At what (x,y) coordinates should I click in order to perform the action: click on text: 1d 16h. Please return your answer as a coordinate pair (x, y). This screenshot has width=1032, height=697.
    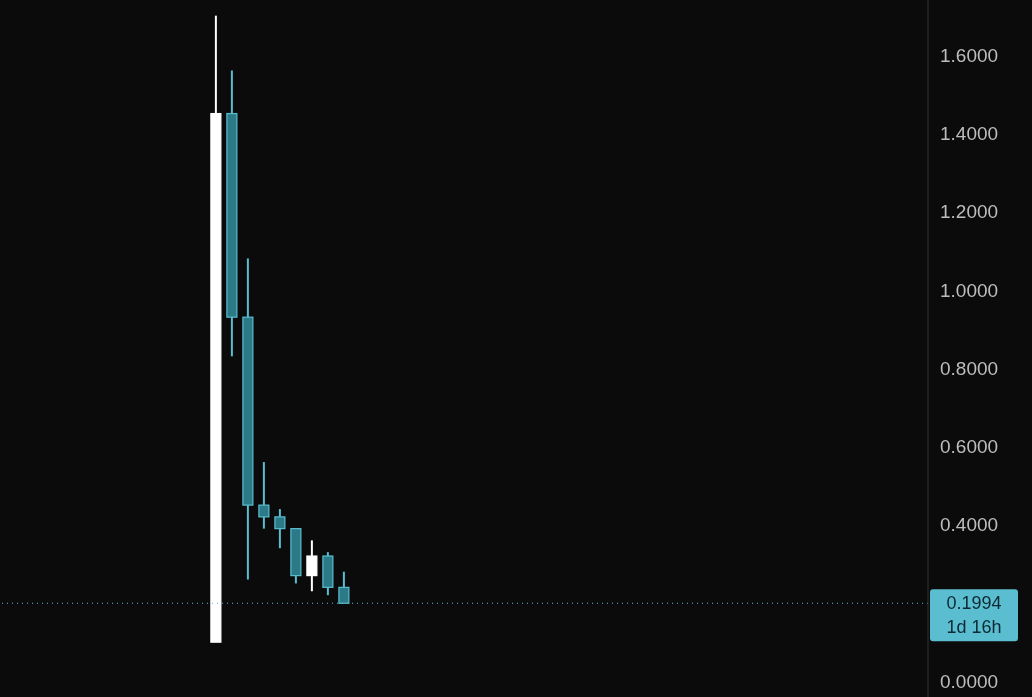
    Looking at the image, I should click on (974, 627).